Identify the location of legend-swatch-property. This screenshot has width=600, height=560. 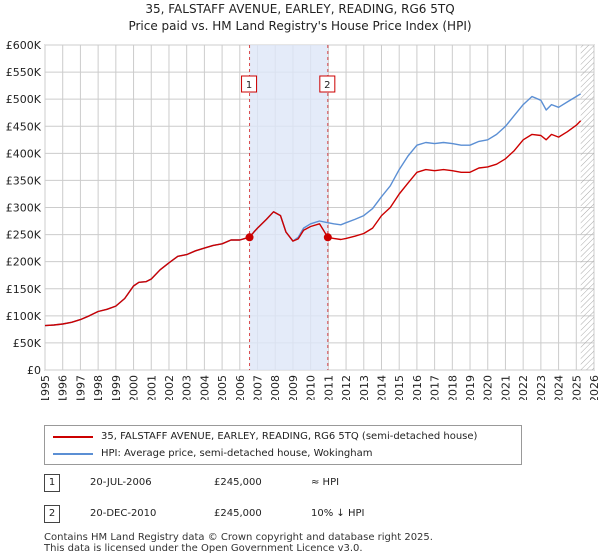
(73, 437).